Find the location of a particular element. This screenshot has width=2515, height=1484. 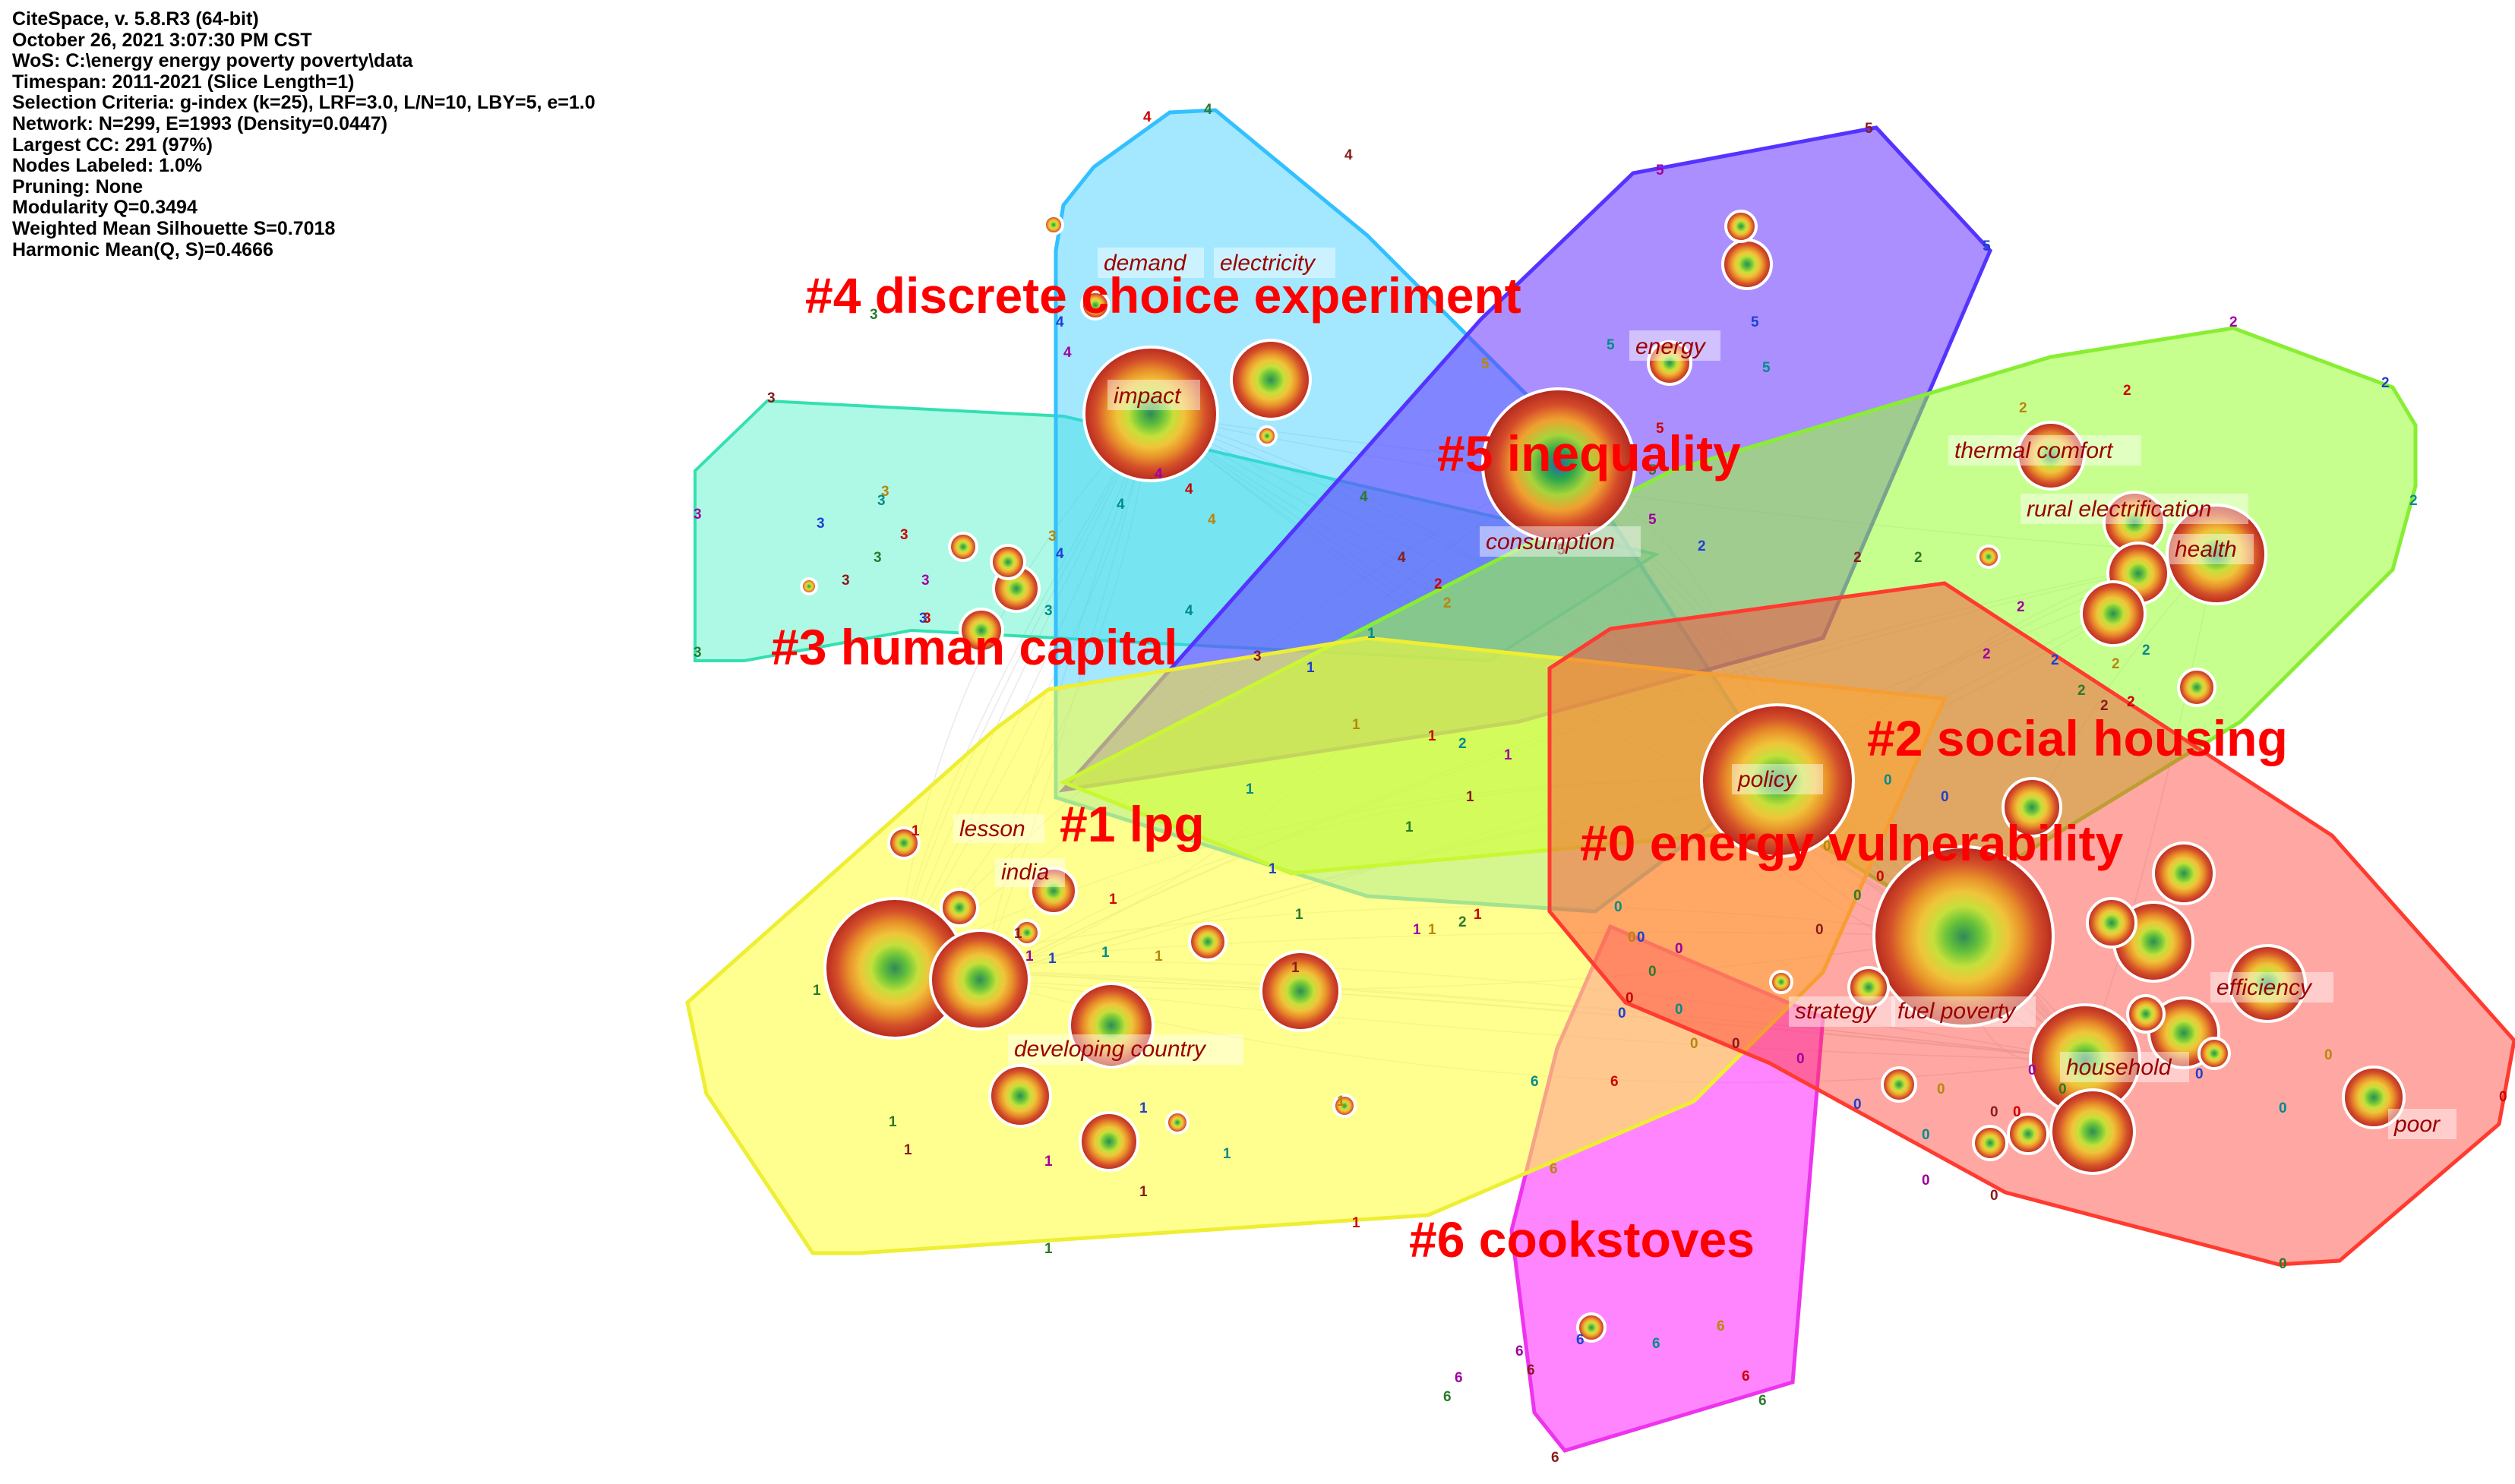

keyword-label: efficiency is located at coordinates (2264, 987).